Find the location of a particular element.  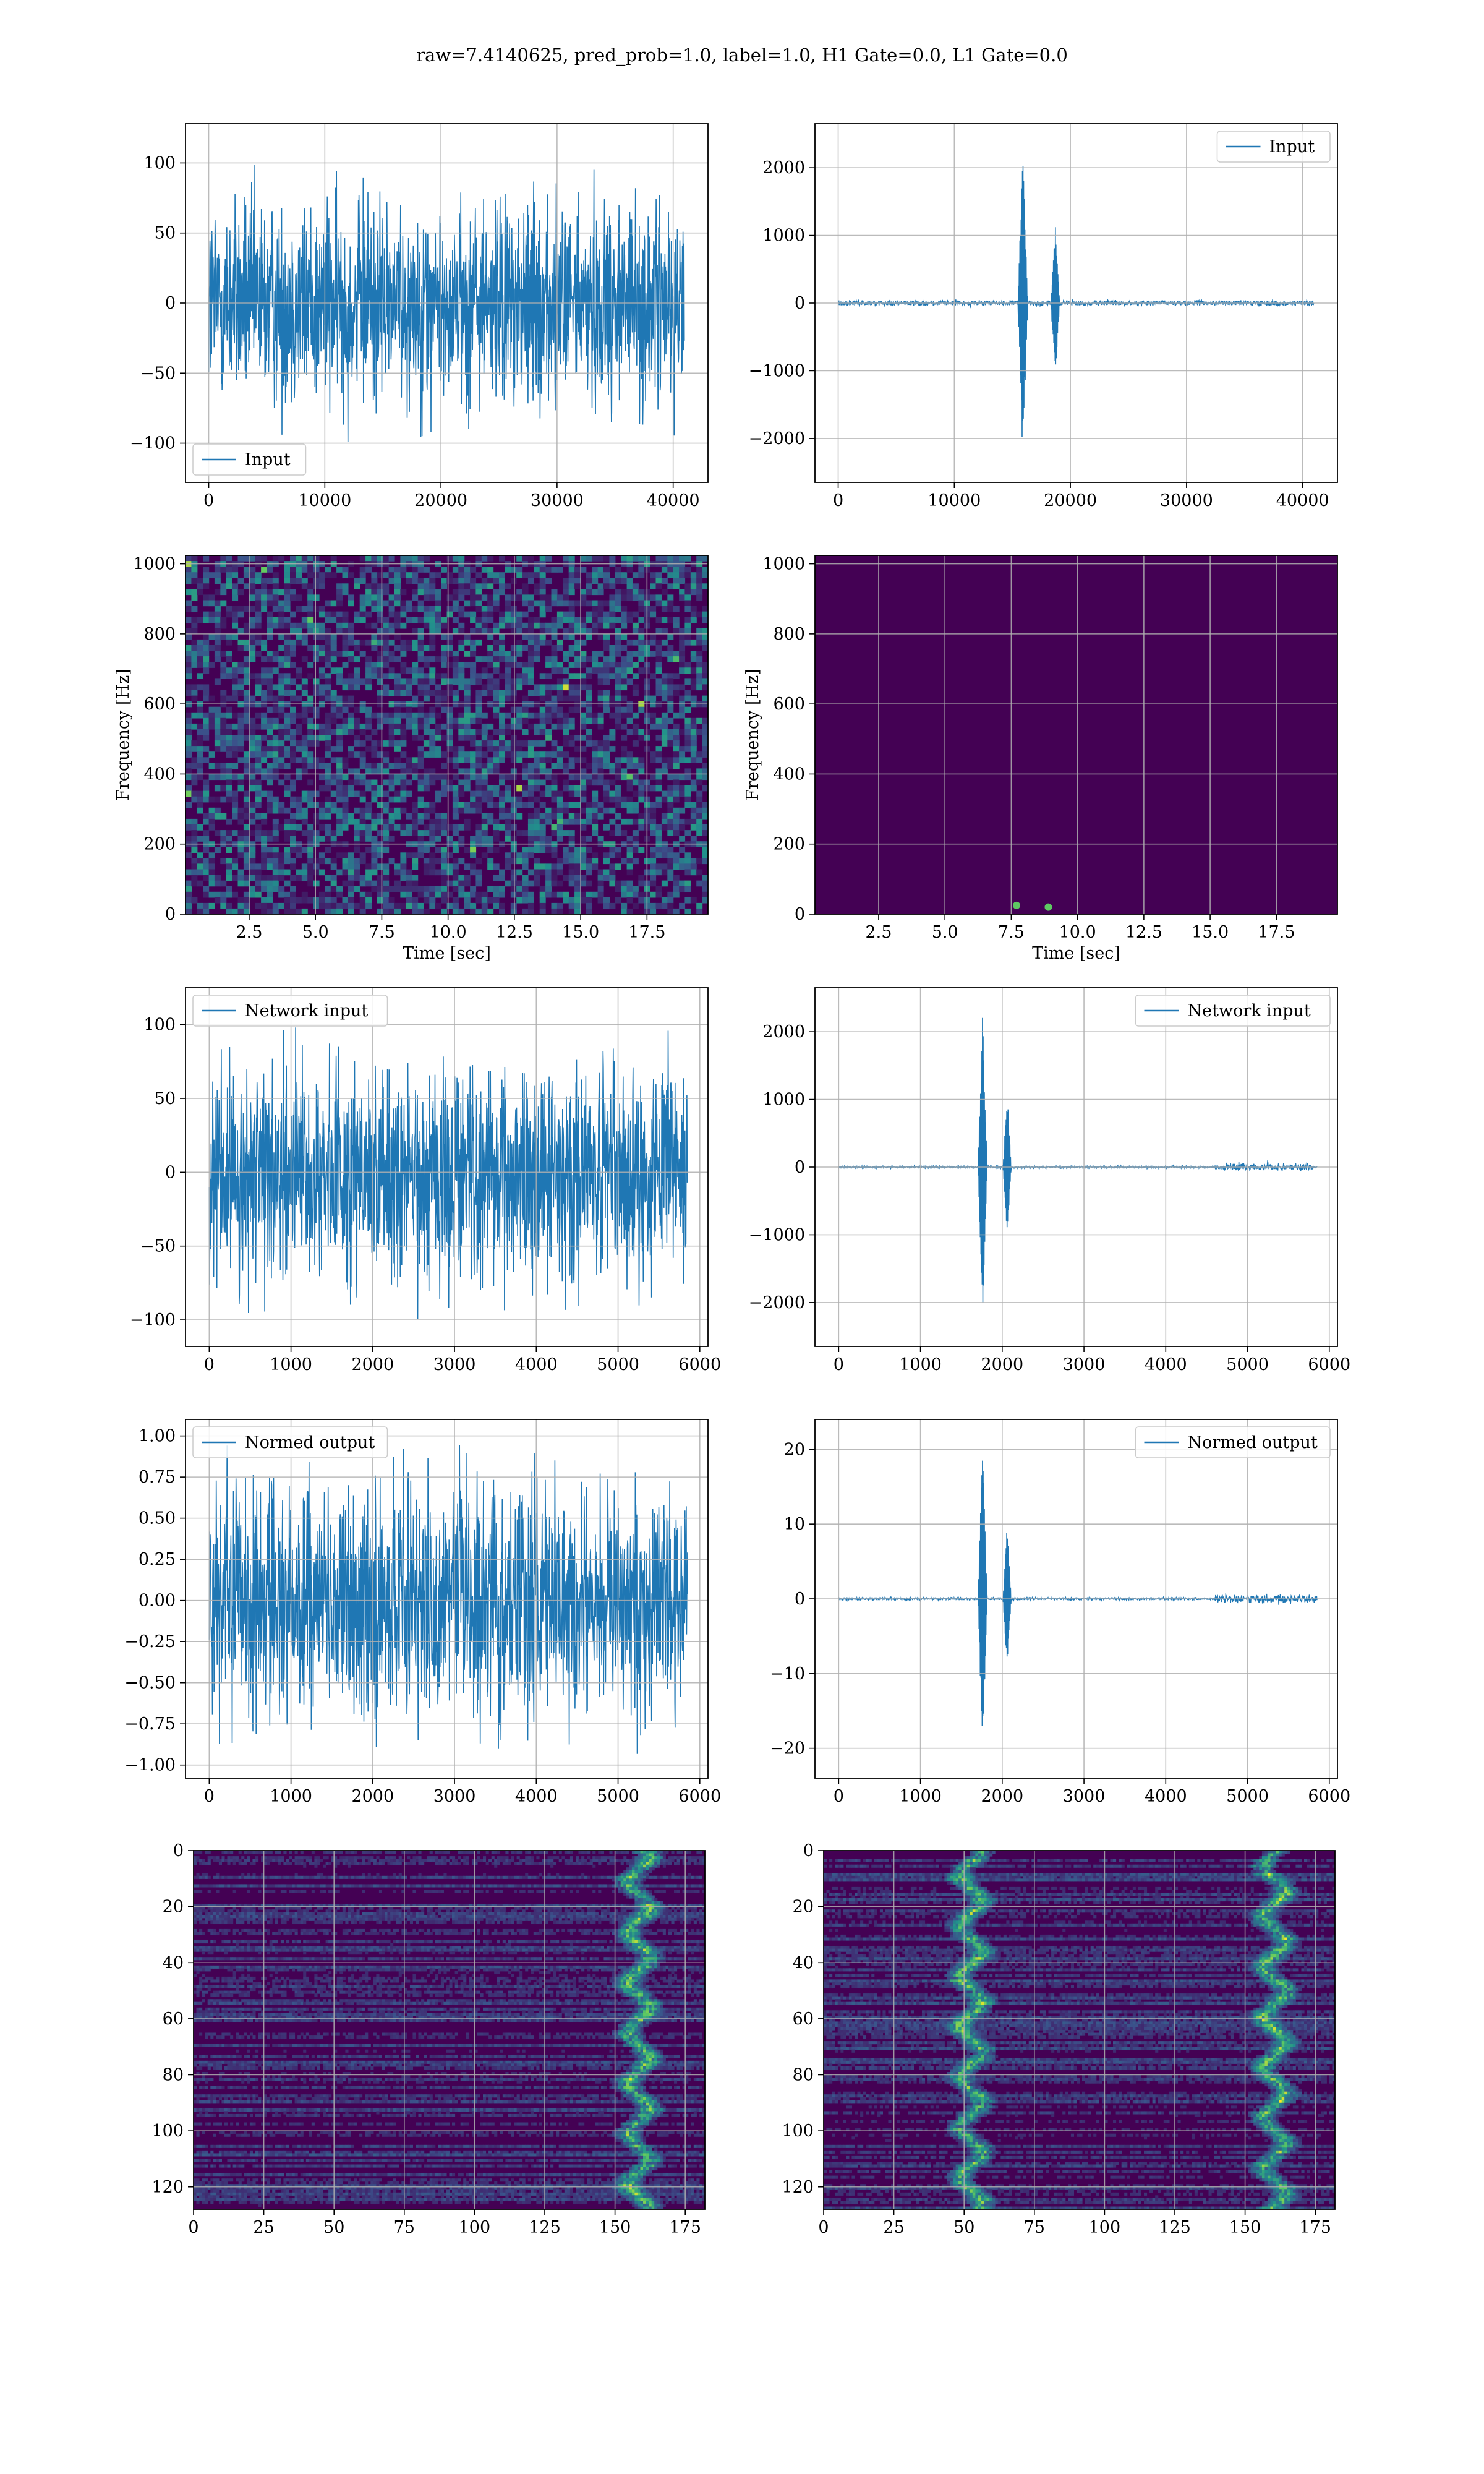

y-tick-label: −2000 is located at coordinates (777, 1303).